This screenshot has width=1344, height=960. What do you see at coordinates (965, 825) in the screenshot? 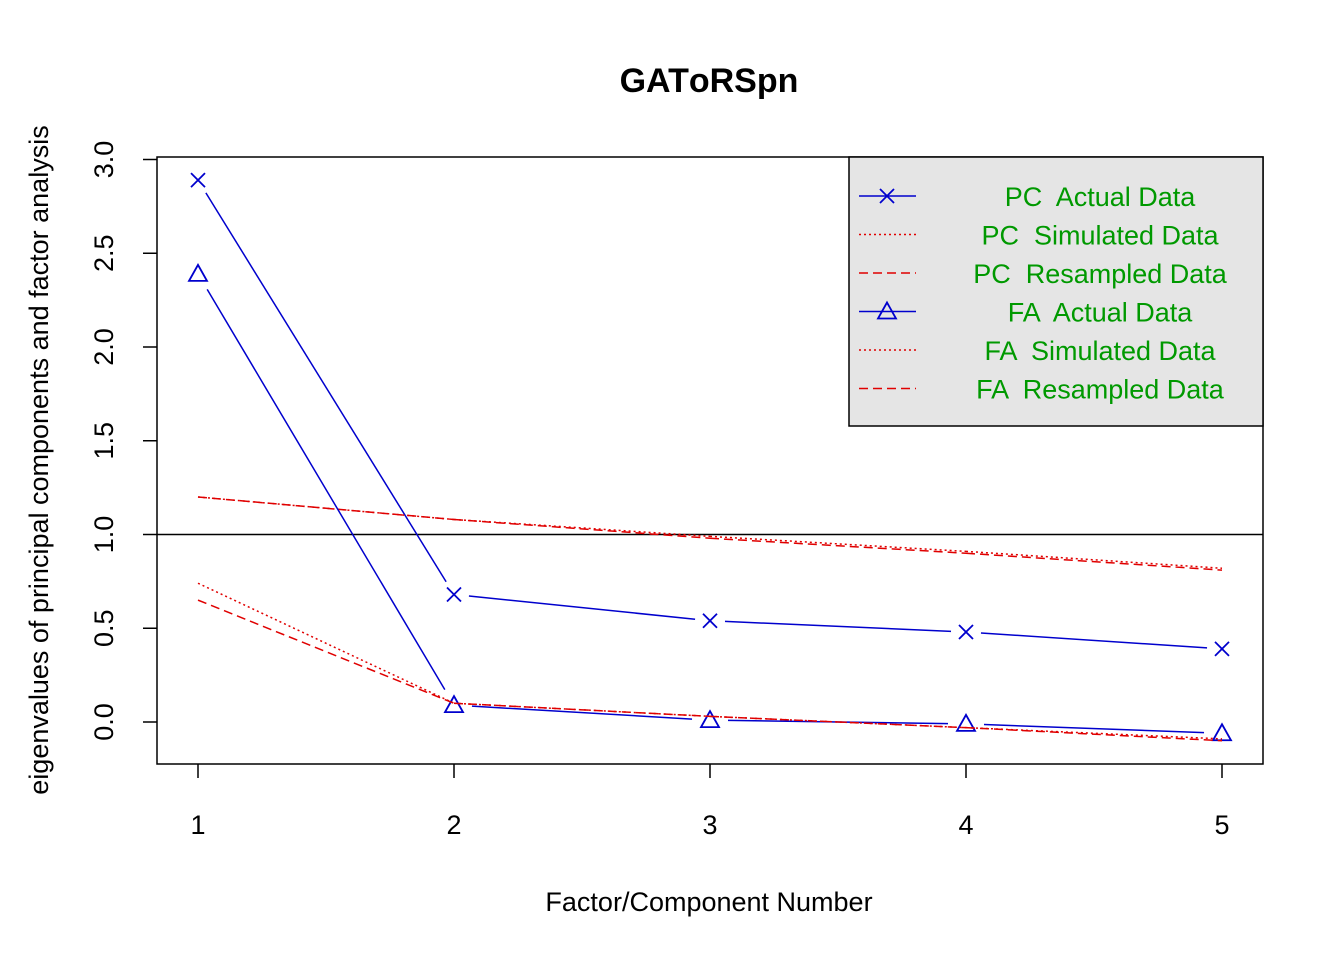
I see `x-tick-label: 4` at bounding box center [965, 825].